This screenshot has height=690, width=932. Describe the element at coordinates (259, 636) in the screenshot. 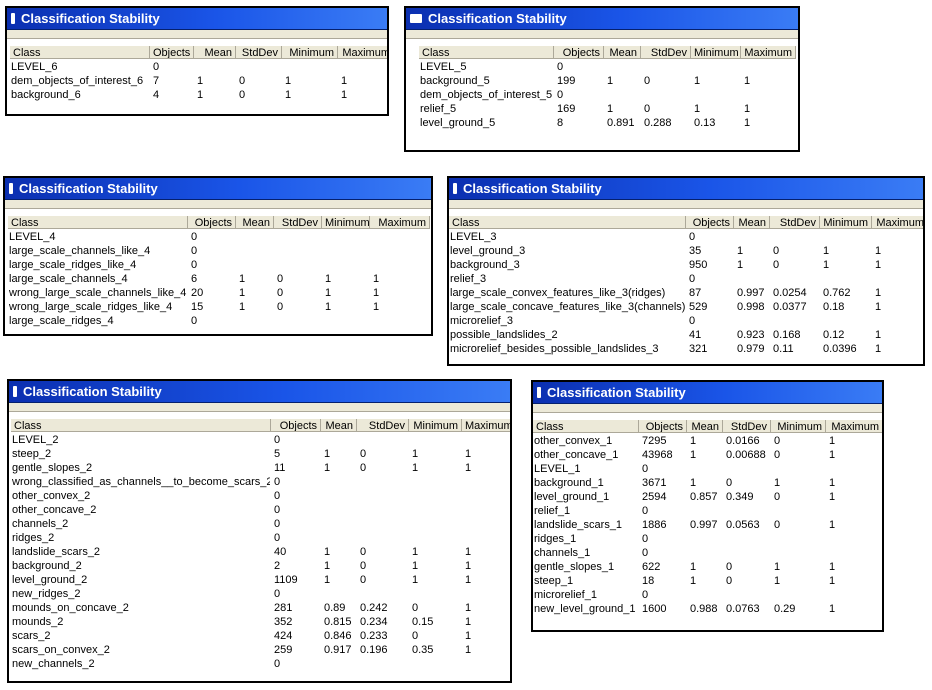

I see `table-row: scars_2 424 0.846 0.233 0 1` at that location.